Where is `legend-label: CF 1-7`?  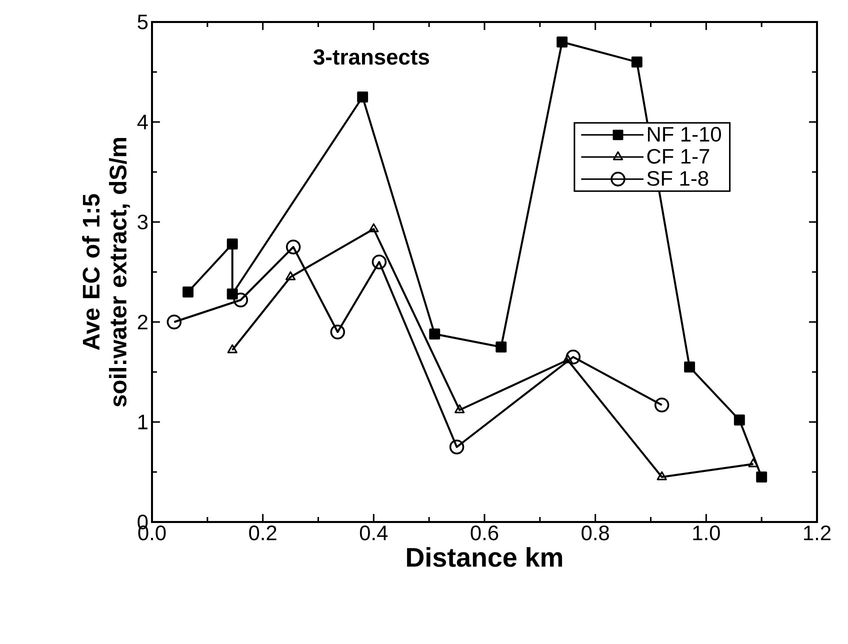 legend-label: CF 1-7 is located at coordinates (678, 156).